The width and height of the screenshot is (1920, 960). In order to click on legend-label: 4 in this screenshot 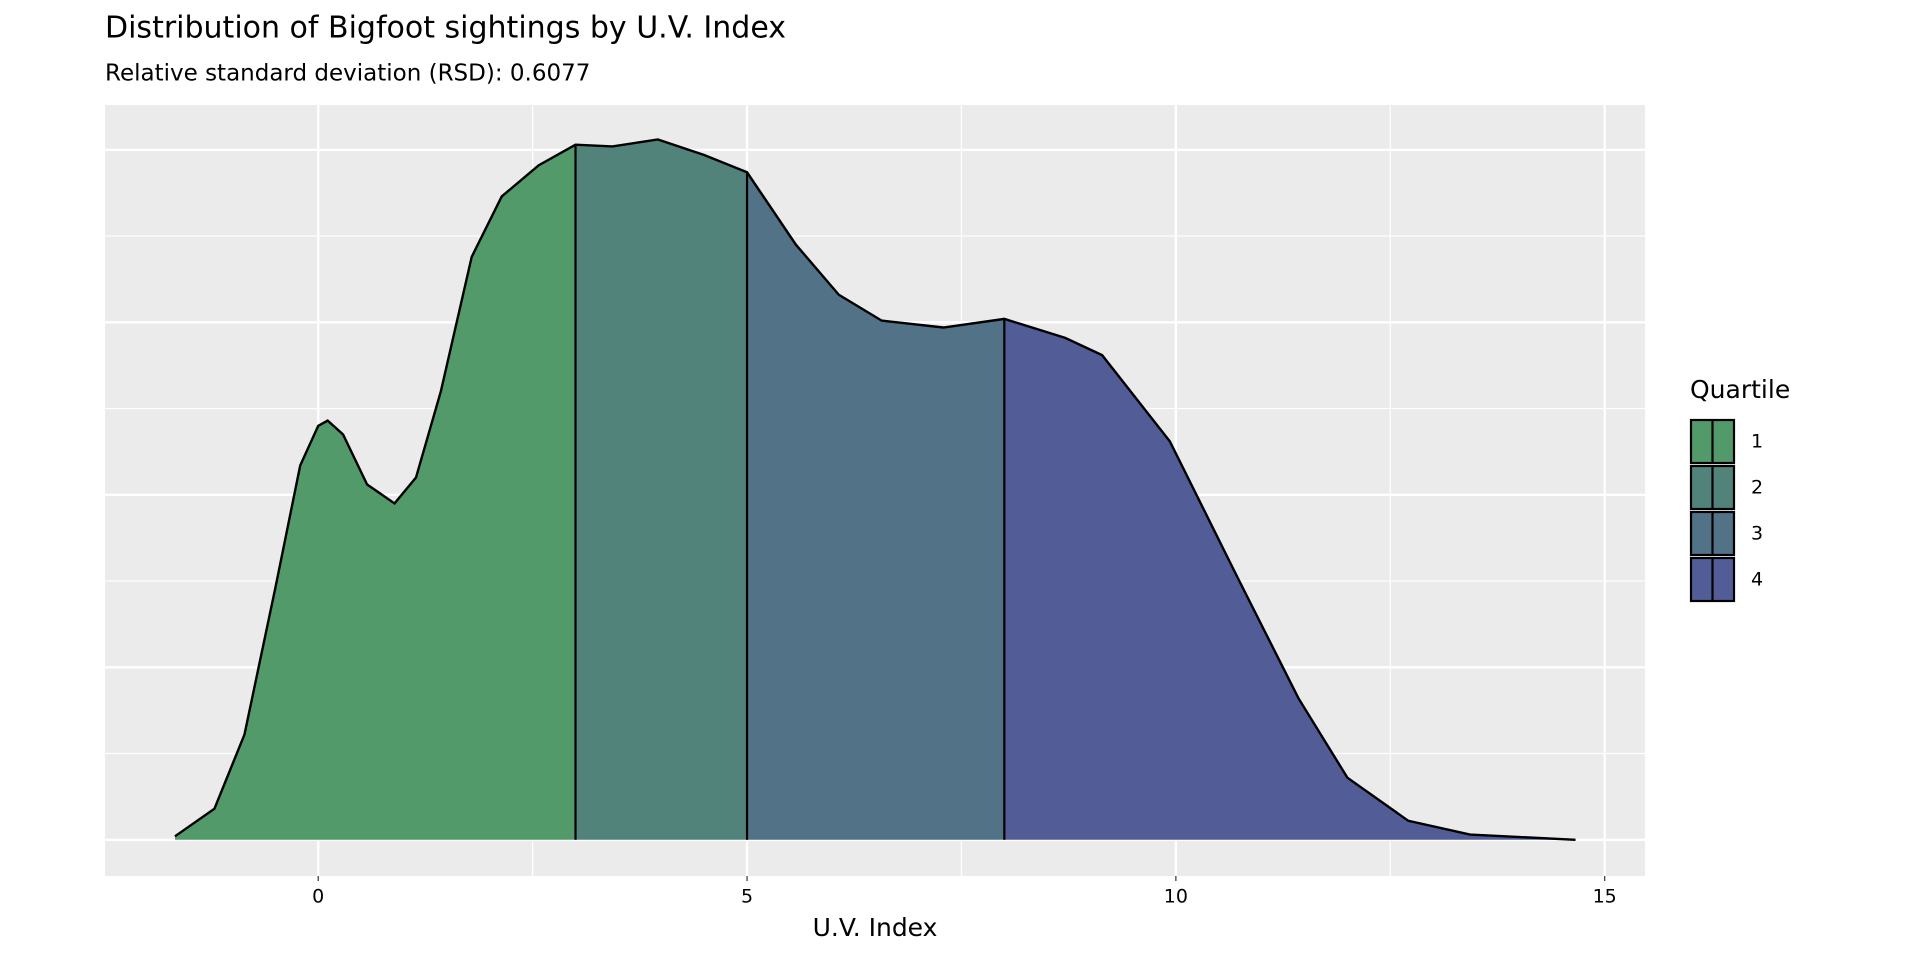, I will do `click(1757, 580)`.